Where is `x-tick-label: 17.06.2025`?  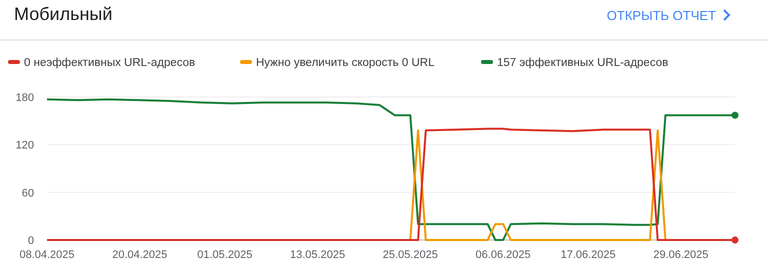 x-tick-label: 17.06.2025 is located at coordinates (588, 255).